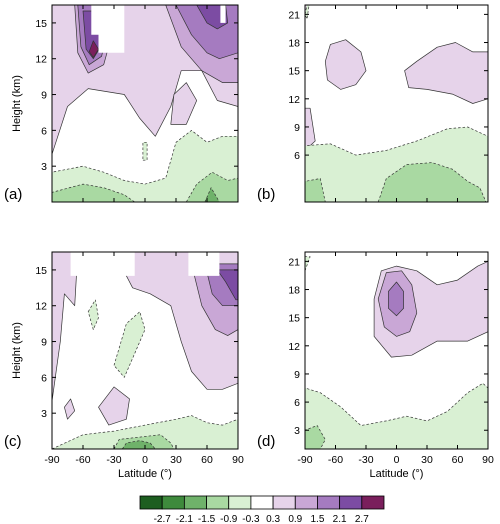 This screenshot has width=500, height=524. Describe the element at coordinates (13, 194) in the screenshot. I see `panel-label: (a)` at that location.